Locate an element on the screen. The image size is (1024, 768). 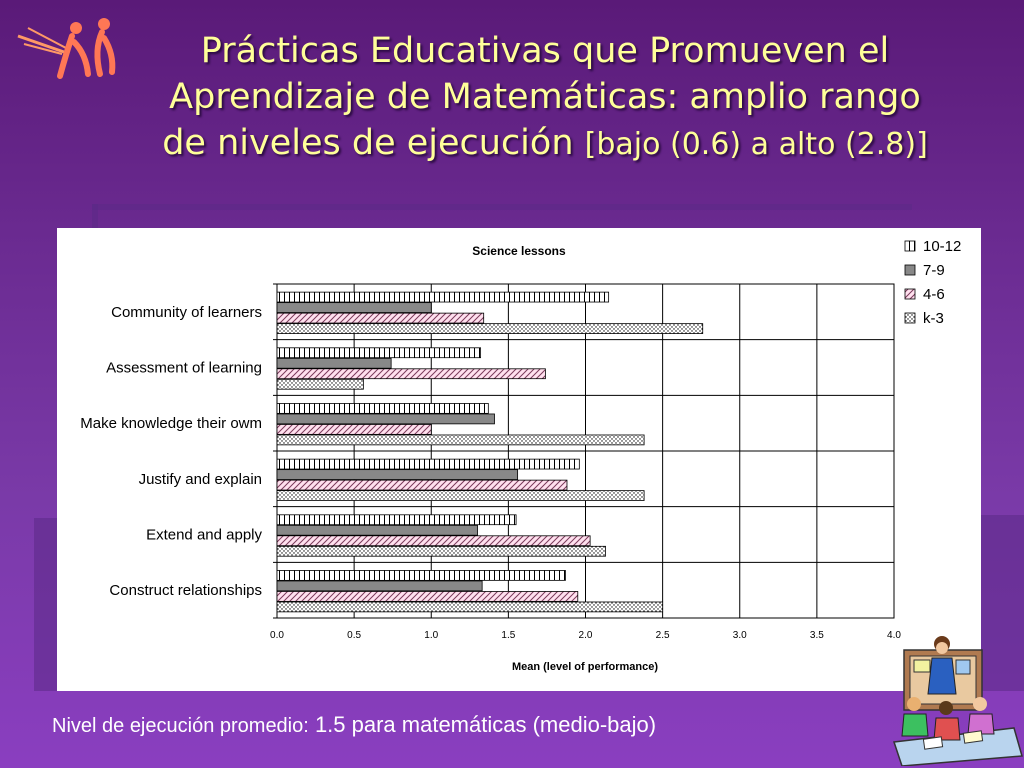
chart-legend: 10-12 7-9 4-6 k-3 is located at coordinates (932, 282).